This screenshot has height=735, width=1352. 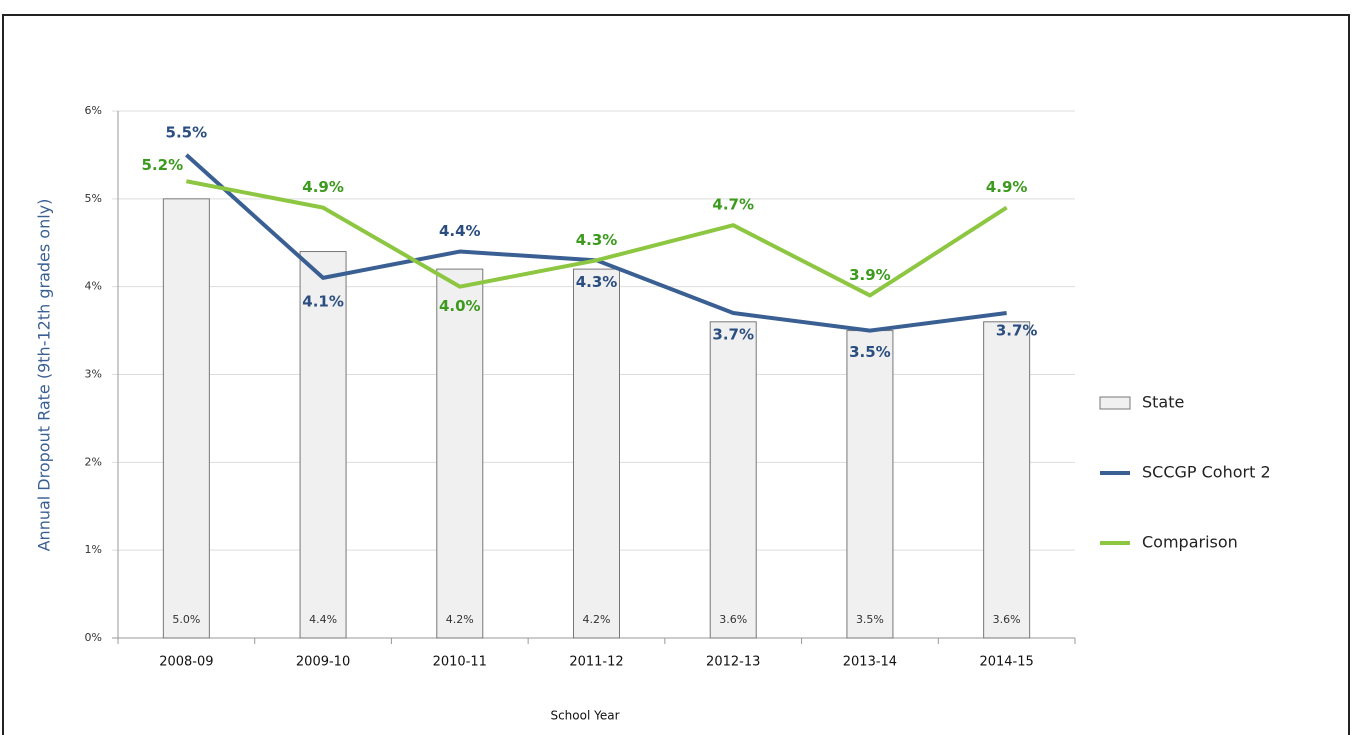 I want to click on legend-label: State, so click(x=1163, y=402).